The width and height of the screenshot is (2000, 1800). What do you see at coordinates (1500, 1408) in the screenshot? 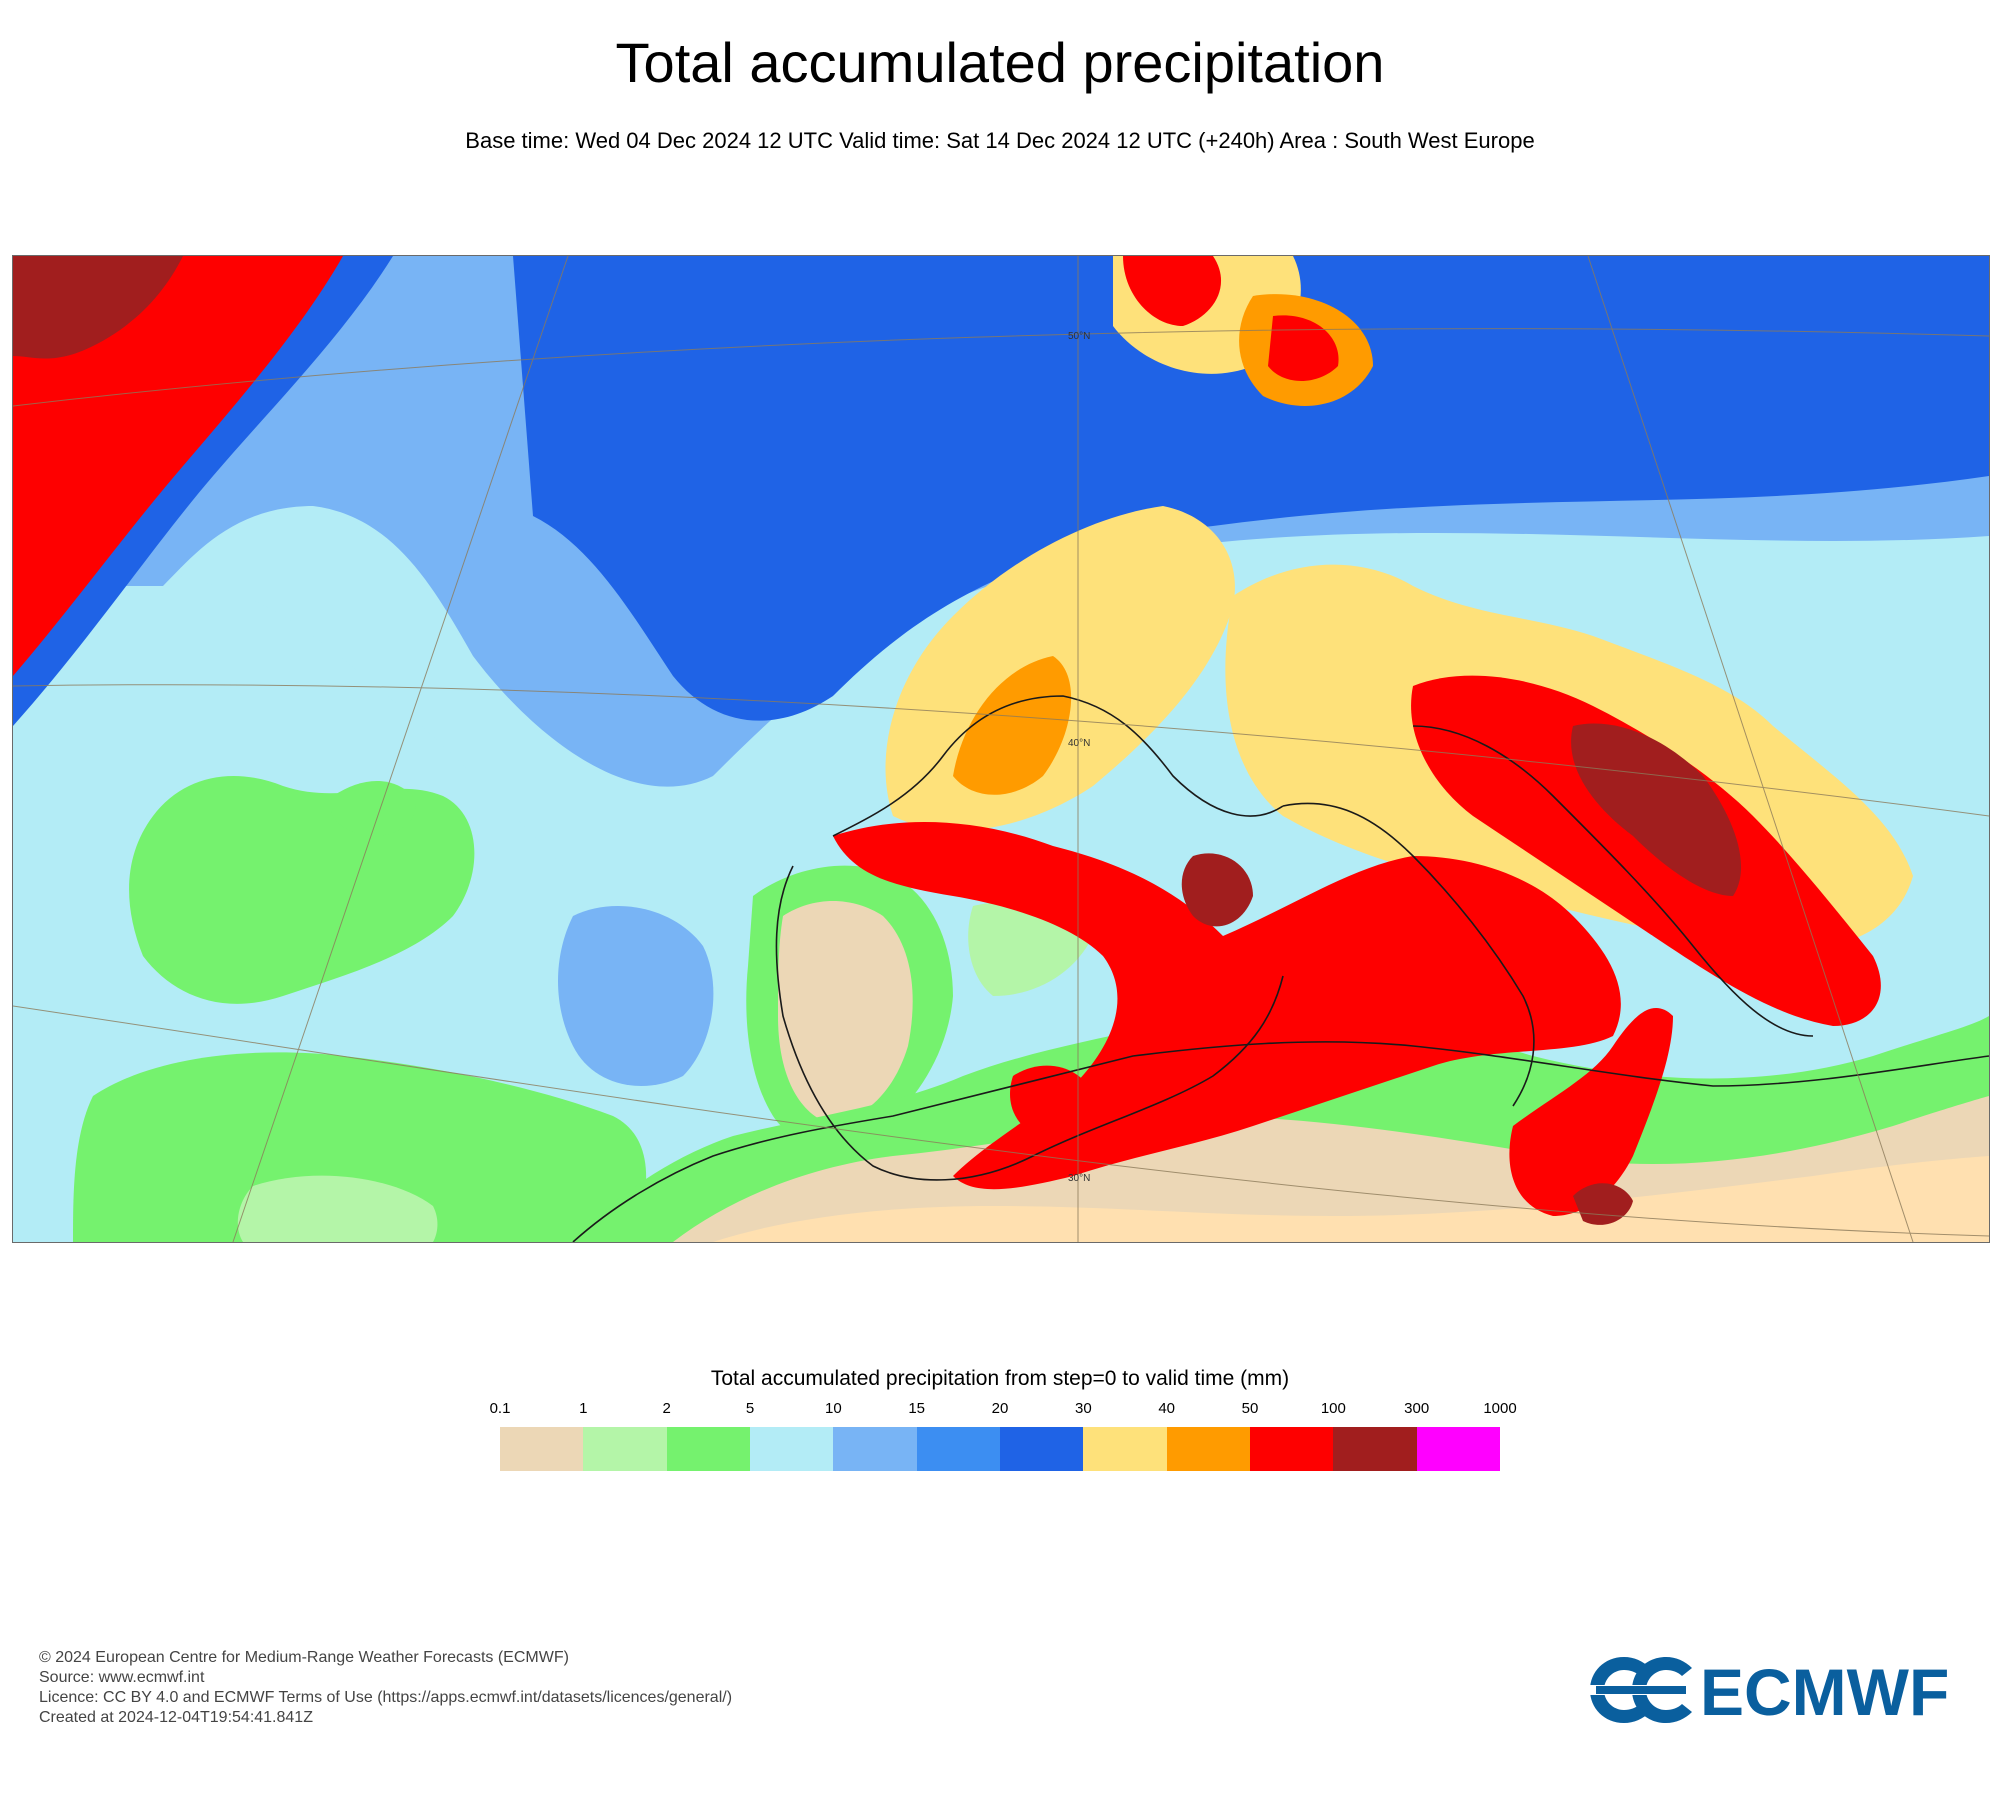
I see `legend-tick-label: 1000` at bounding box center [1500, 1408].